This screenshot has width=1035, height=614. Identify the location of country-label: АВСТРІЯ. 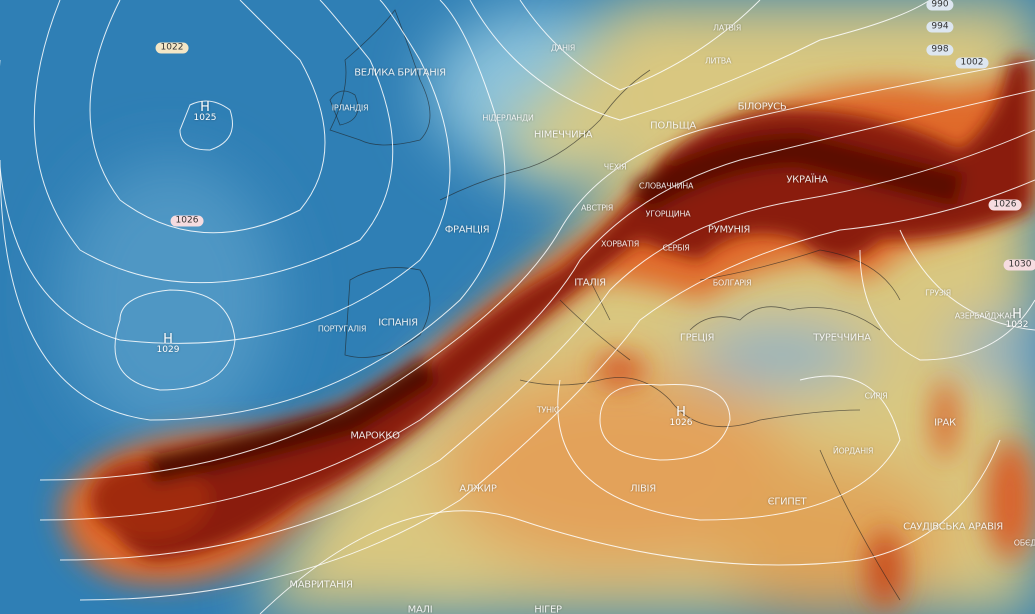
(597, 208).